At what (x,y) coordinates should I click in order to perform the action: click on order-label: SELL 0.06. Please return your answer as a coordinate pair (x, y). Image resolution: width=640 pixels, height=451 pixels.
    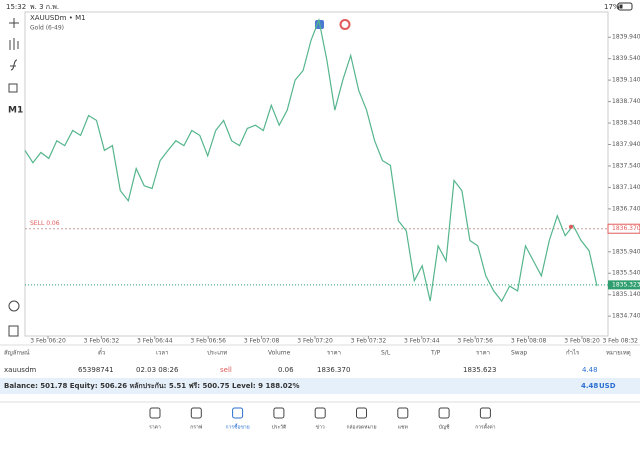
    Looking at the image, I should click on (45, 223).